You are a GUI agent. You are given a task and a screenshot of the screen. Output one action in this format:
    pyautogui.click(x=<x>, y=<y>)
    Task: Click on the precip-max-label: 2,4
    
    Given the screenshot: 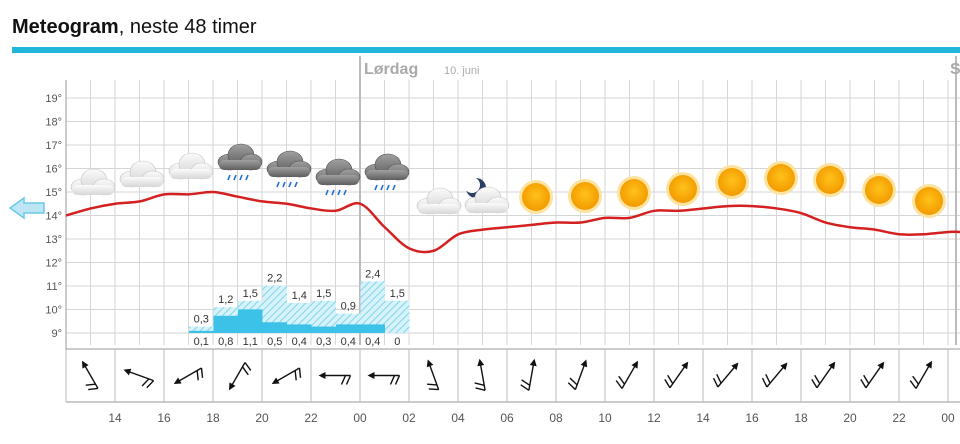 What is the action you would take?
    pyautogui.click(x=372, y=274)
    